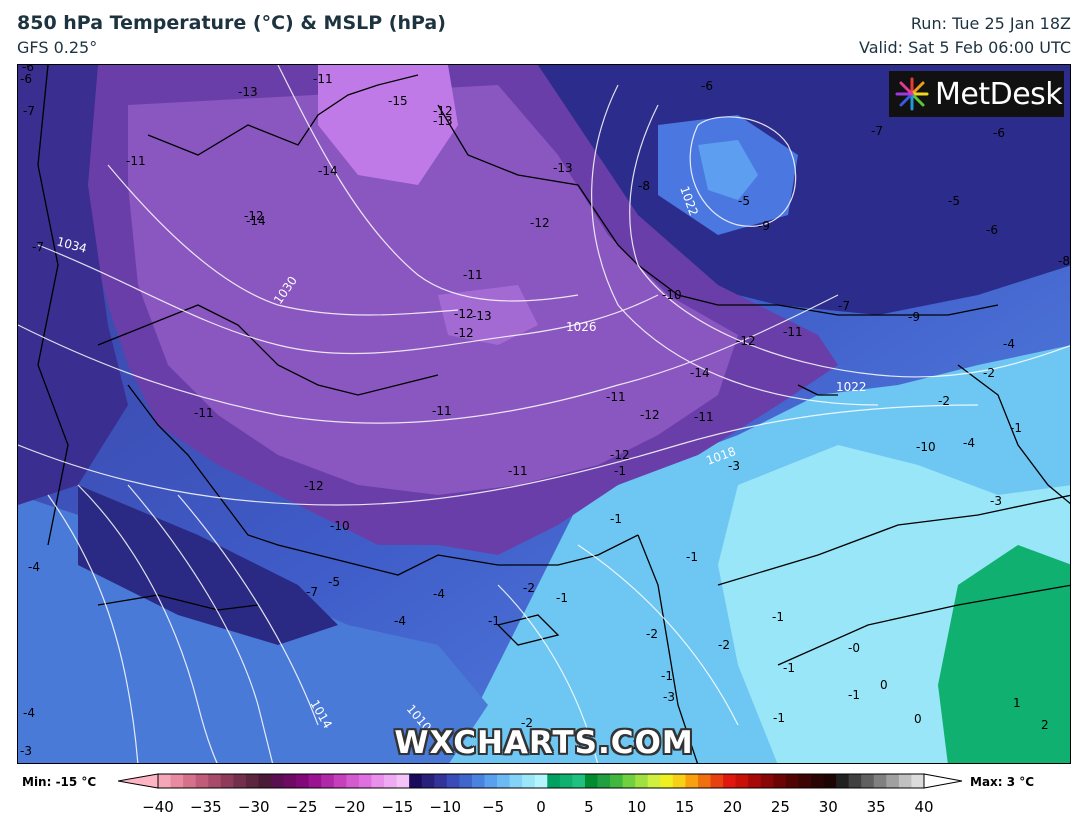  What do you see at coordinates (488, 315) in the screenshot?
I see `cold-patch` at bounding box center [488, 315].